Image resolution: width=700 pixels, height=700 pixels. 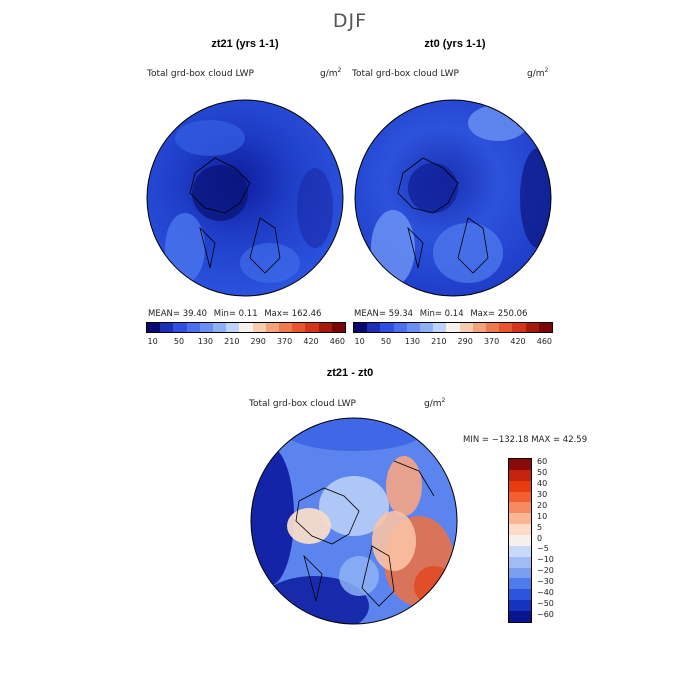 I want to click on panel-2-variable-text: Total grd-box cloud LWP, so click(x=405, y=74).